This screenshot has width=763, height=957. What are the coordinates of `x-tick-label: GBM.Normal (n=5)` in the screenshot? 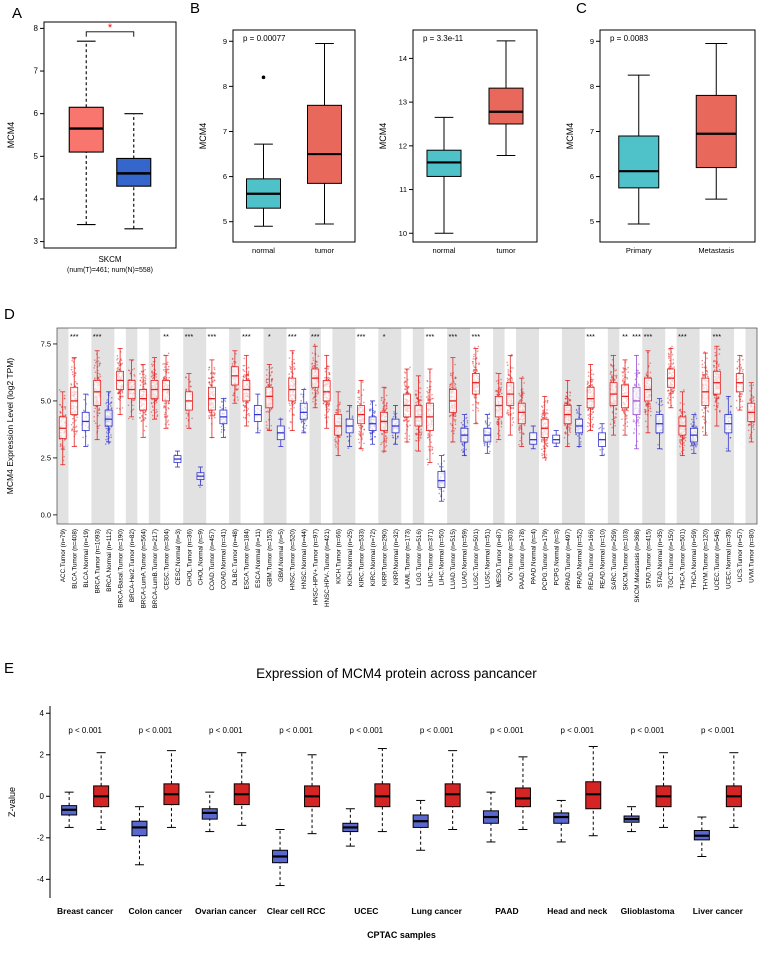 It's located at (281, 555).